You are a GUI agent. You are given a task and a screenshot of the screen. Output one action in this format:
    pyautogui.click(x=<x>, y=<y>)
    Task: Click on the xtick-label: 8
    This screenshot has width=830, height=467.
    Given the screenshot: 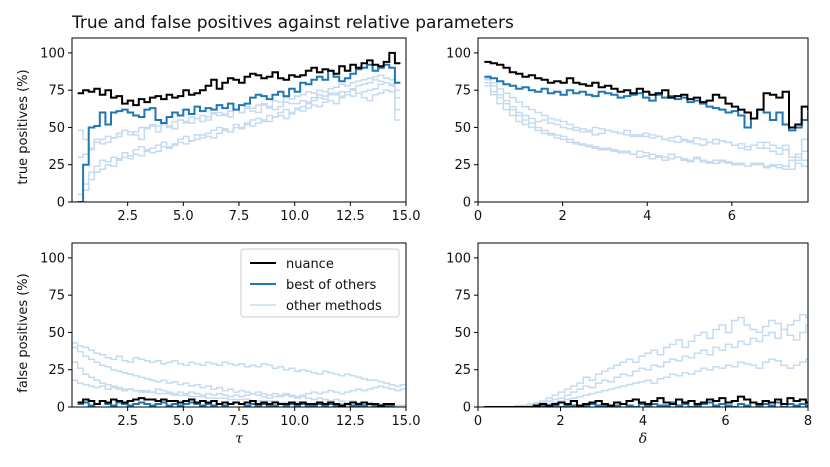 What is the action you would take?
    pyautogui.click(x=808, y=421)
    